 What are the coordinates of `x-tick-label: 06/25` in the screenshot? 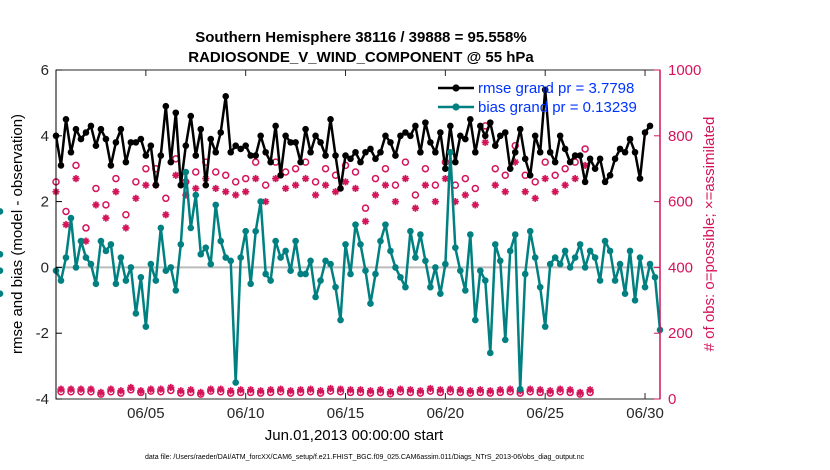 It's located at (545, 413).